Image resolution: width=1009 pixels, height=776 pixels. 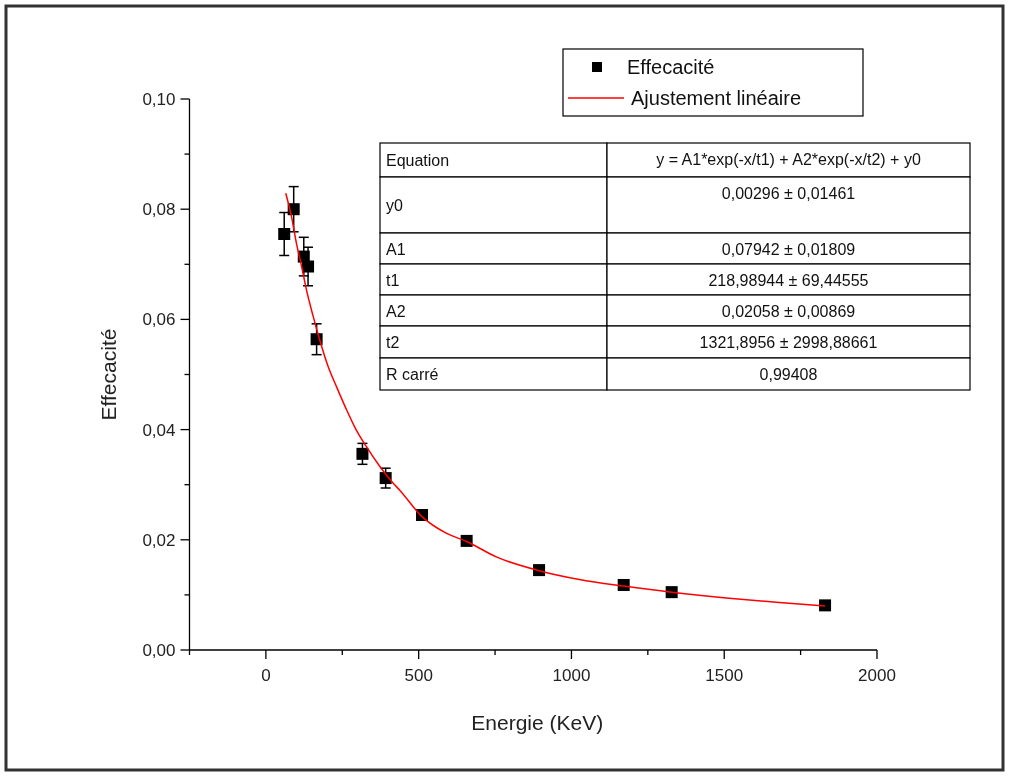 What do you see at coordinates (393, 342) in the screenshot?
I see `annotation: t2` at bounding box center [393, 342].